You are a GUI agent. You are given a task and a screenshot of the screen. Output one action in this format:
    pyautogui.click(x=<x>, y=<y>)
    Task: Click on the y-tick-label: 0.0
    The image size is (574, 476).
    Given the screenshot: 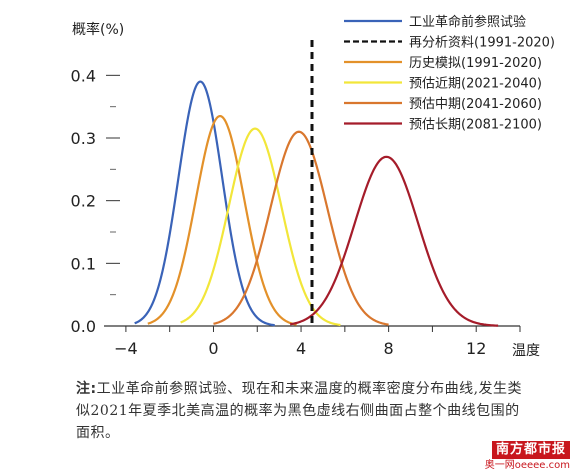 What is the action you would take?
    pyautogui.click(x=83, y=326)
    